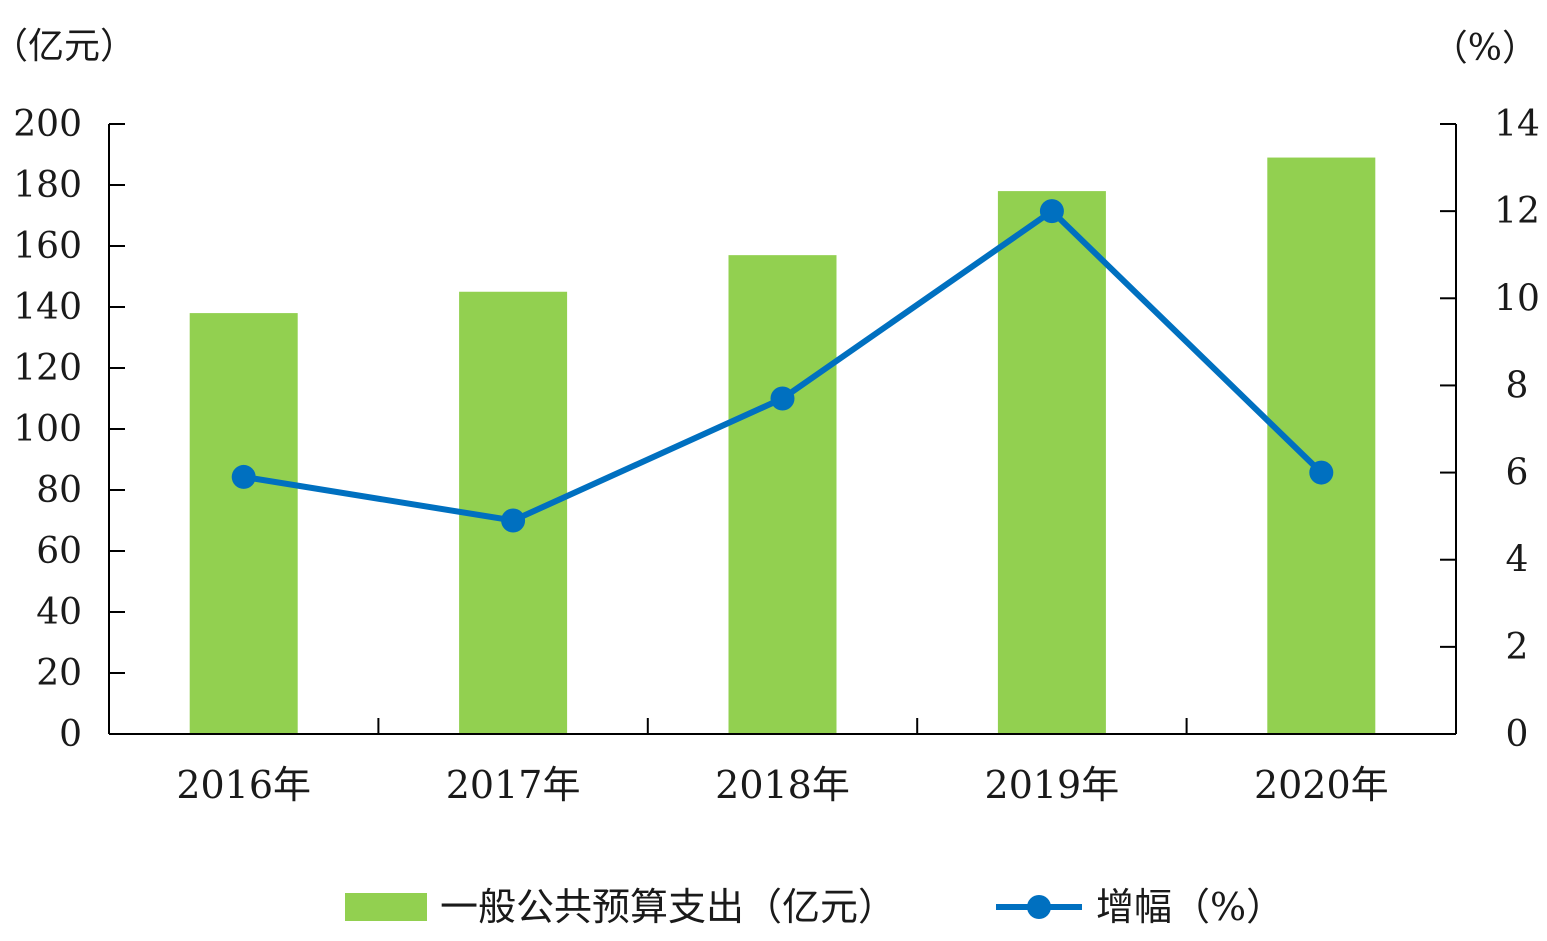 This screenshot has width=1547, height=941. I want to click on x-tick-label: 2018年, so click(782, 785).